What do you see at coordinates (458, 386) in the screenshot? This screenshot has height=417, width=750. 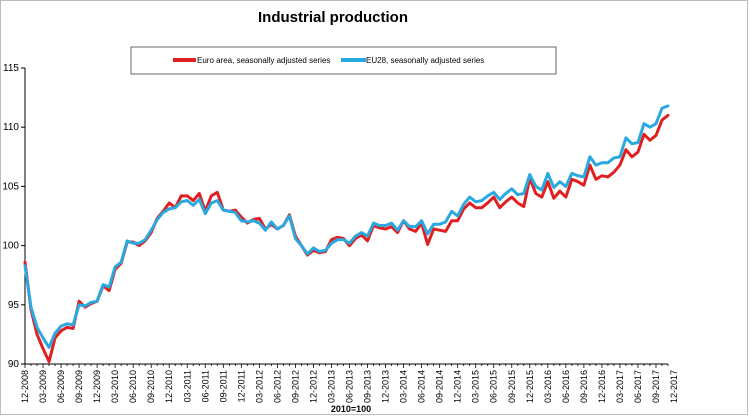 I see `x-tick-label: 12-2014` at bounding box center [458, 386].